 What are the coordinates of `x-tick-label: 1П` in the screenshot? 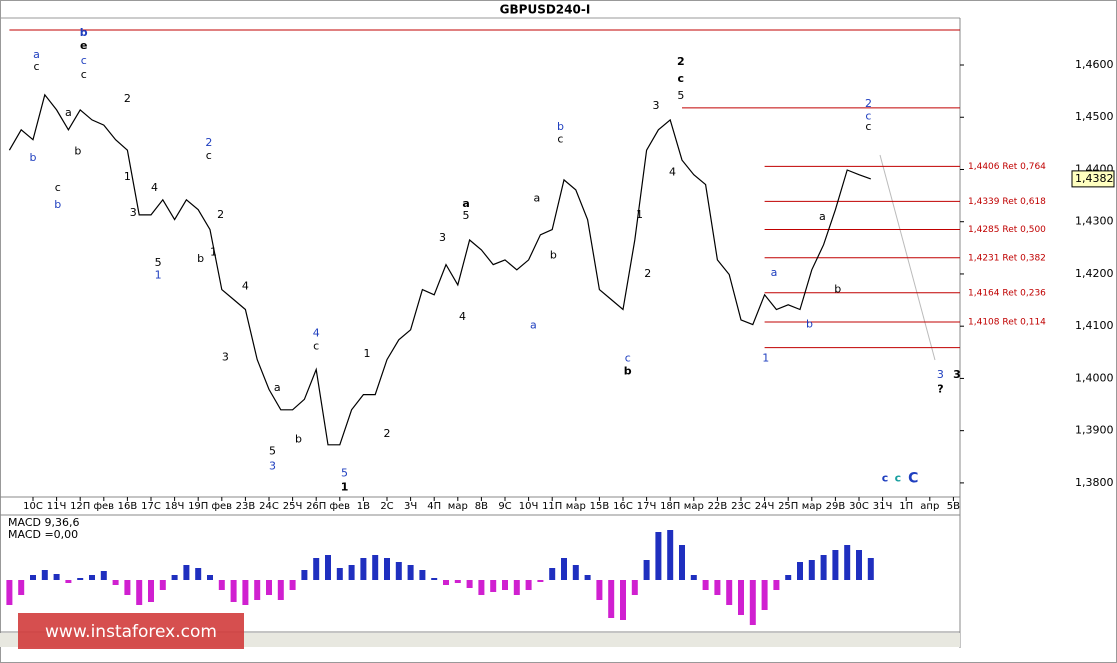 It's located at (906, 506).